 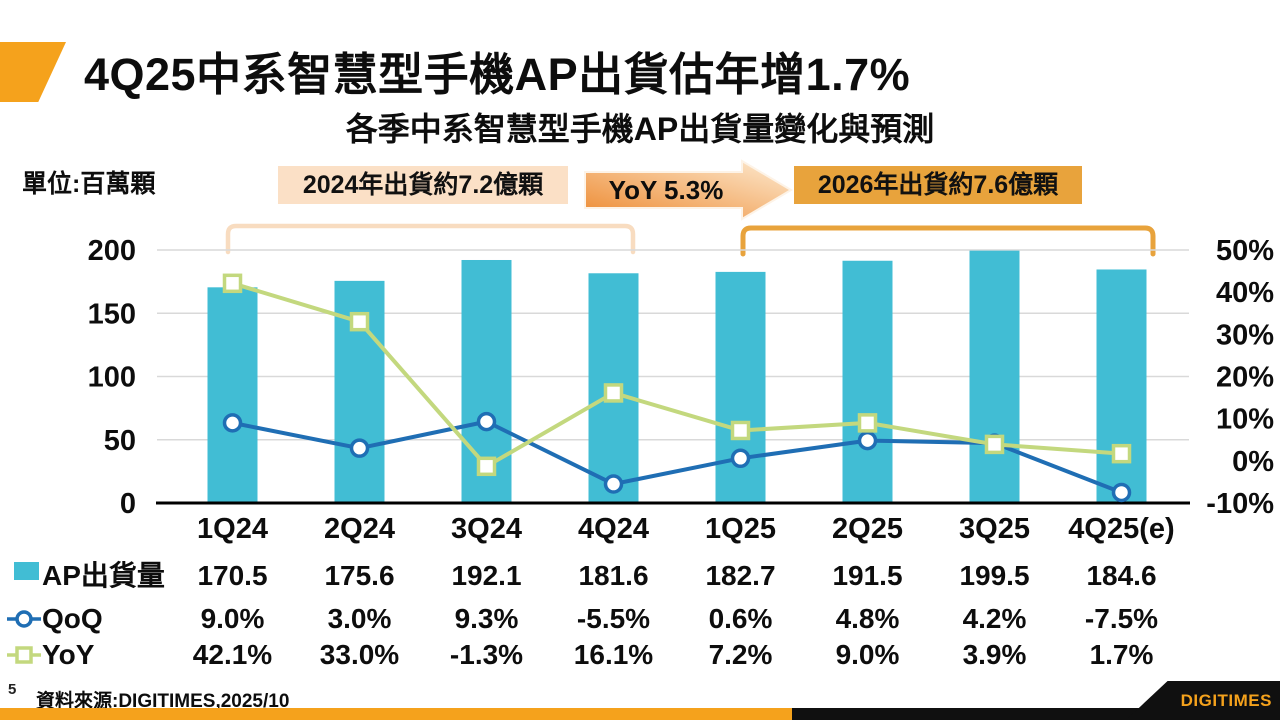 I want to click on cell-qoq-4Q24: -5.5%, so click(x=613, y=618).